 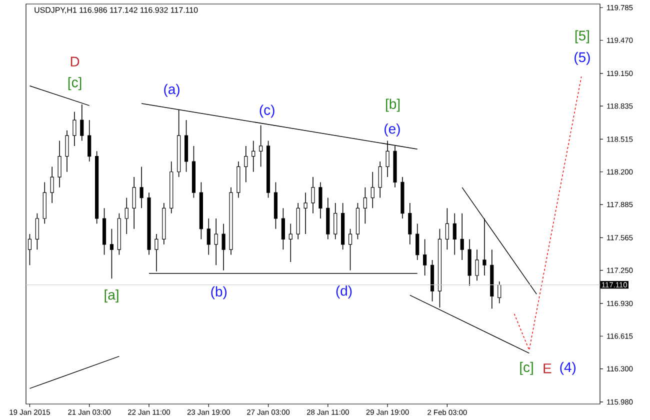 What do you see at coordinates (582, 58) in the screenshot?
I see `annotation: (5)` at bounding box center [582, 58].